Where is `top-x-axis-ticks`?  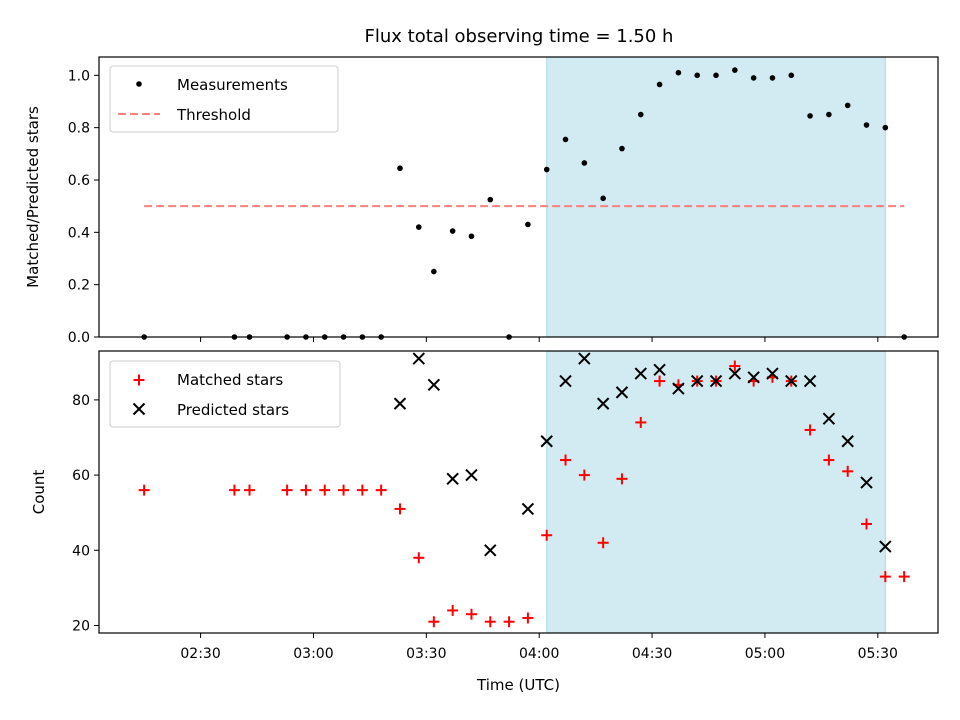 top-x-axis-ticks is located at coordinates (539, 339).